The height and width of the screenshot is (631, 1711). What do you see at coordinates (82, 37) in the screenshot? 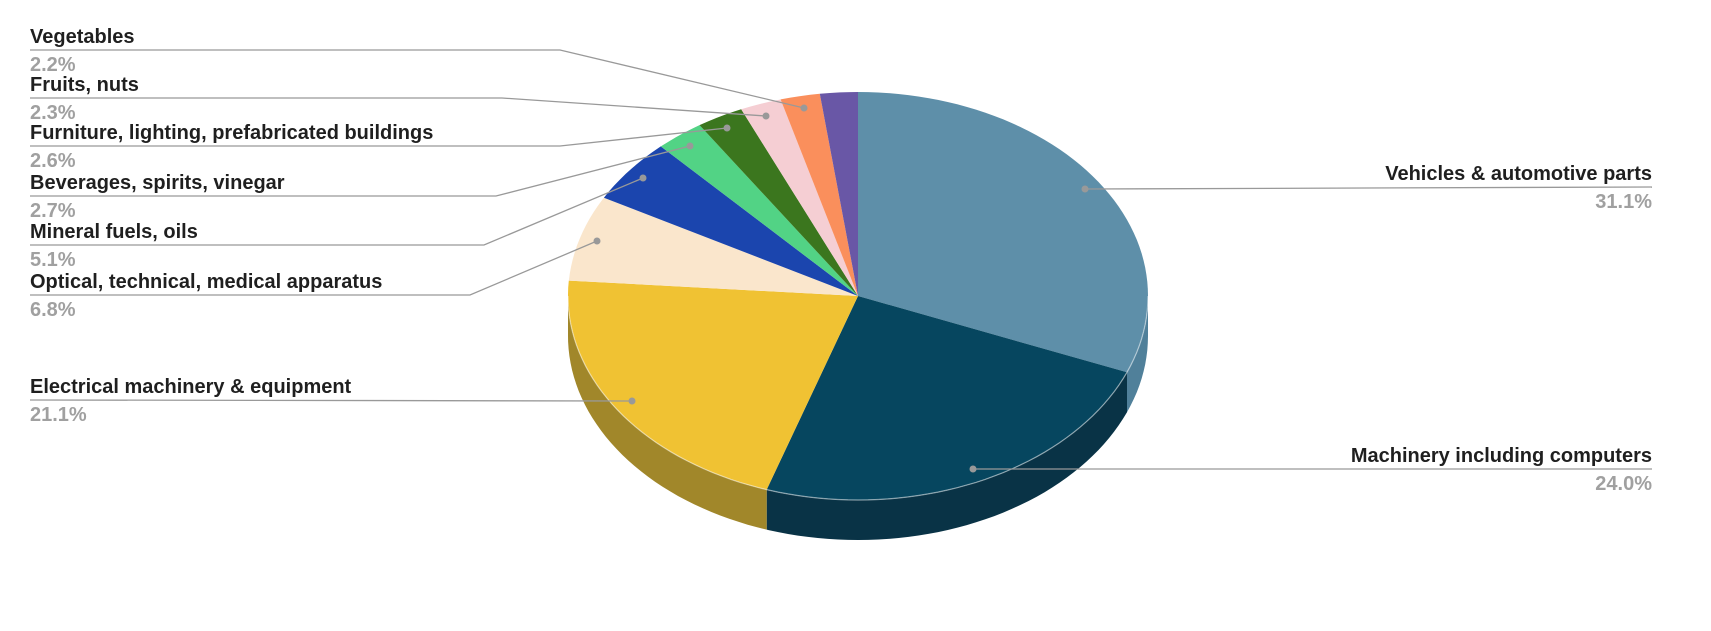
I see `callout-label: Vegetables` at bounding box center [82, 37].